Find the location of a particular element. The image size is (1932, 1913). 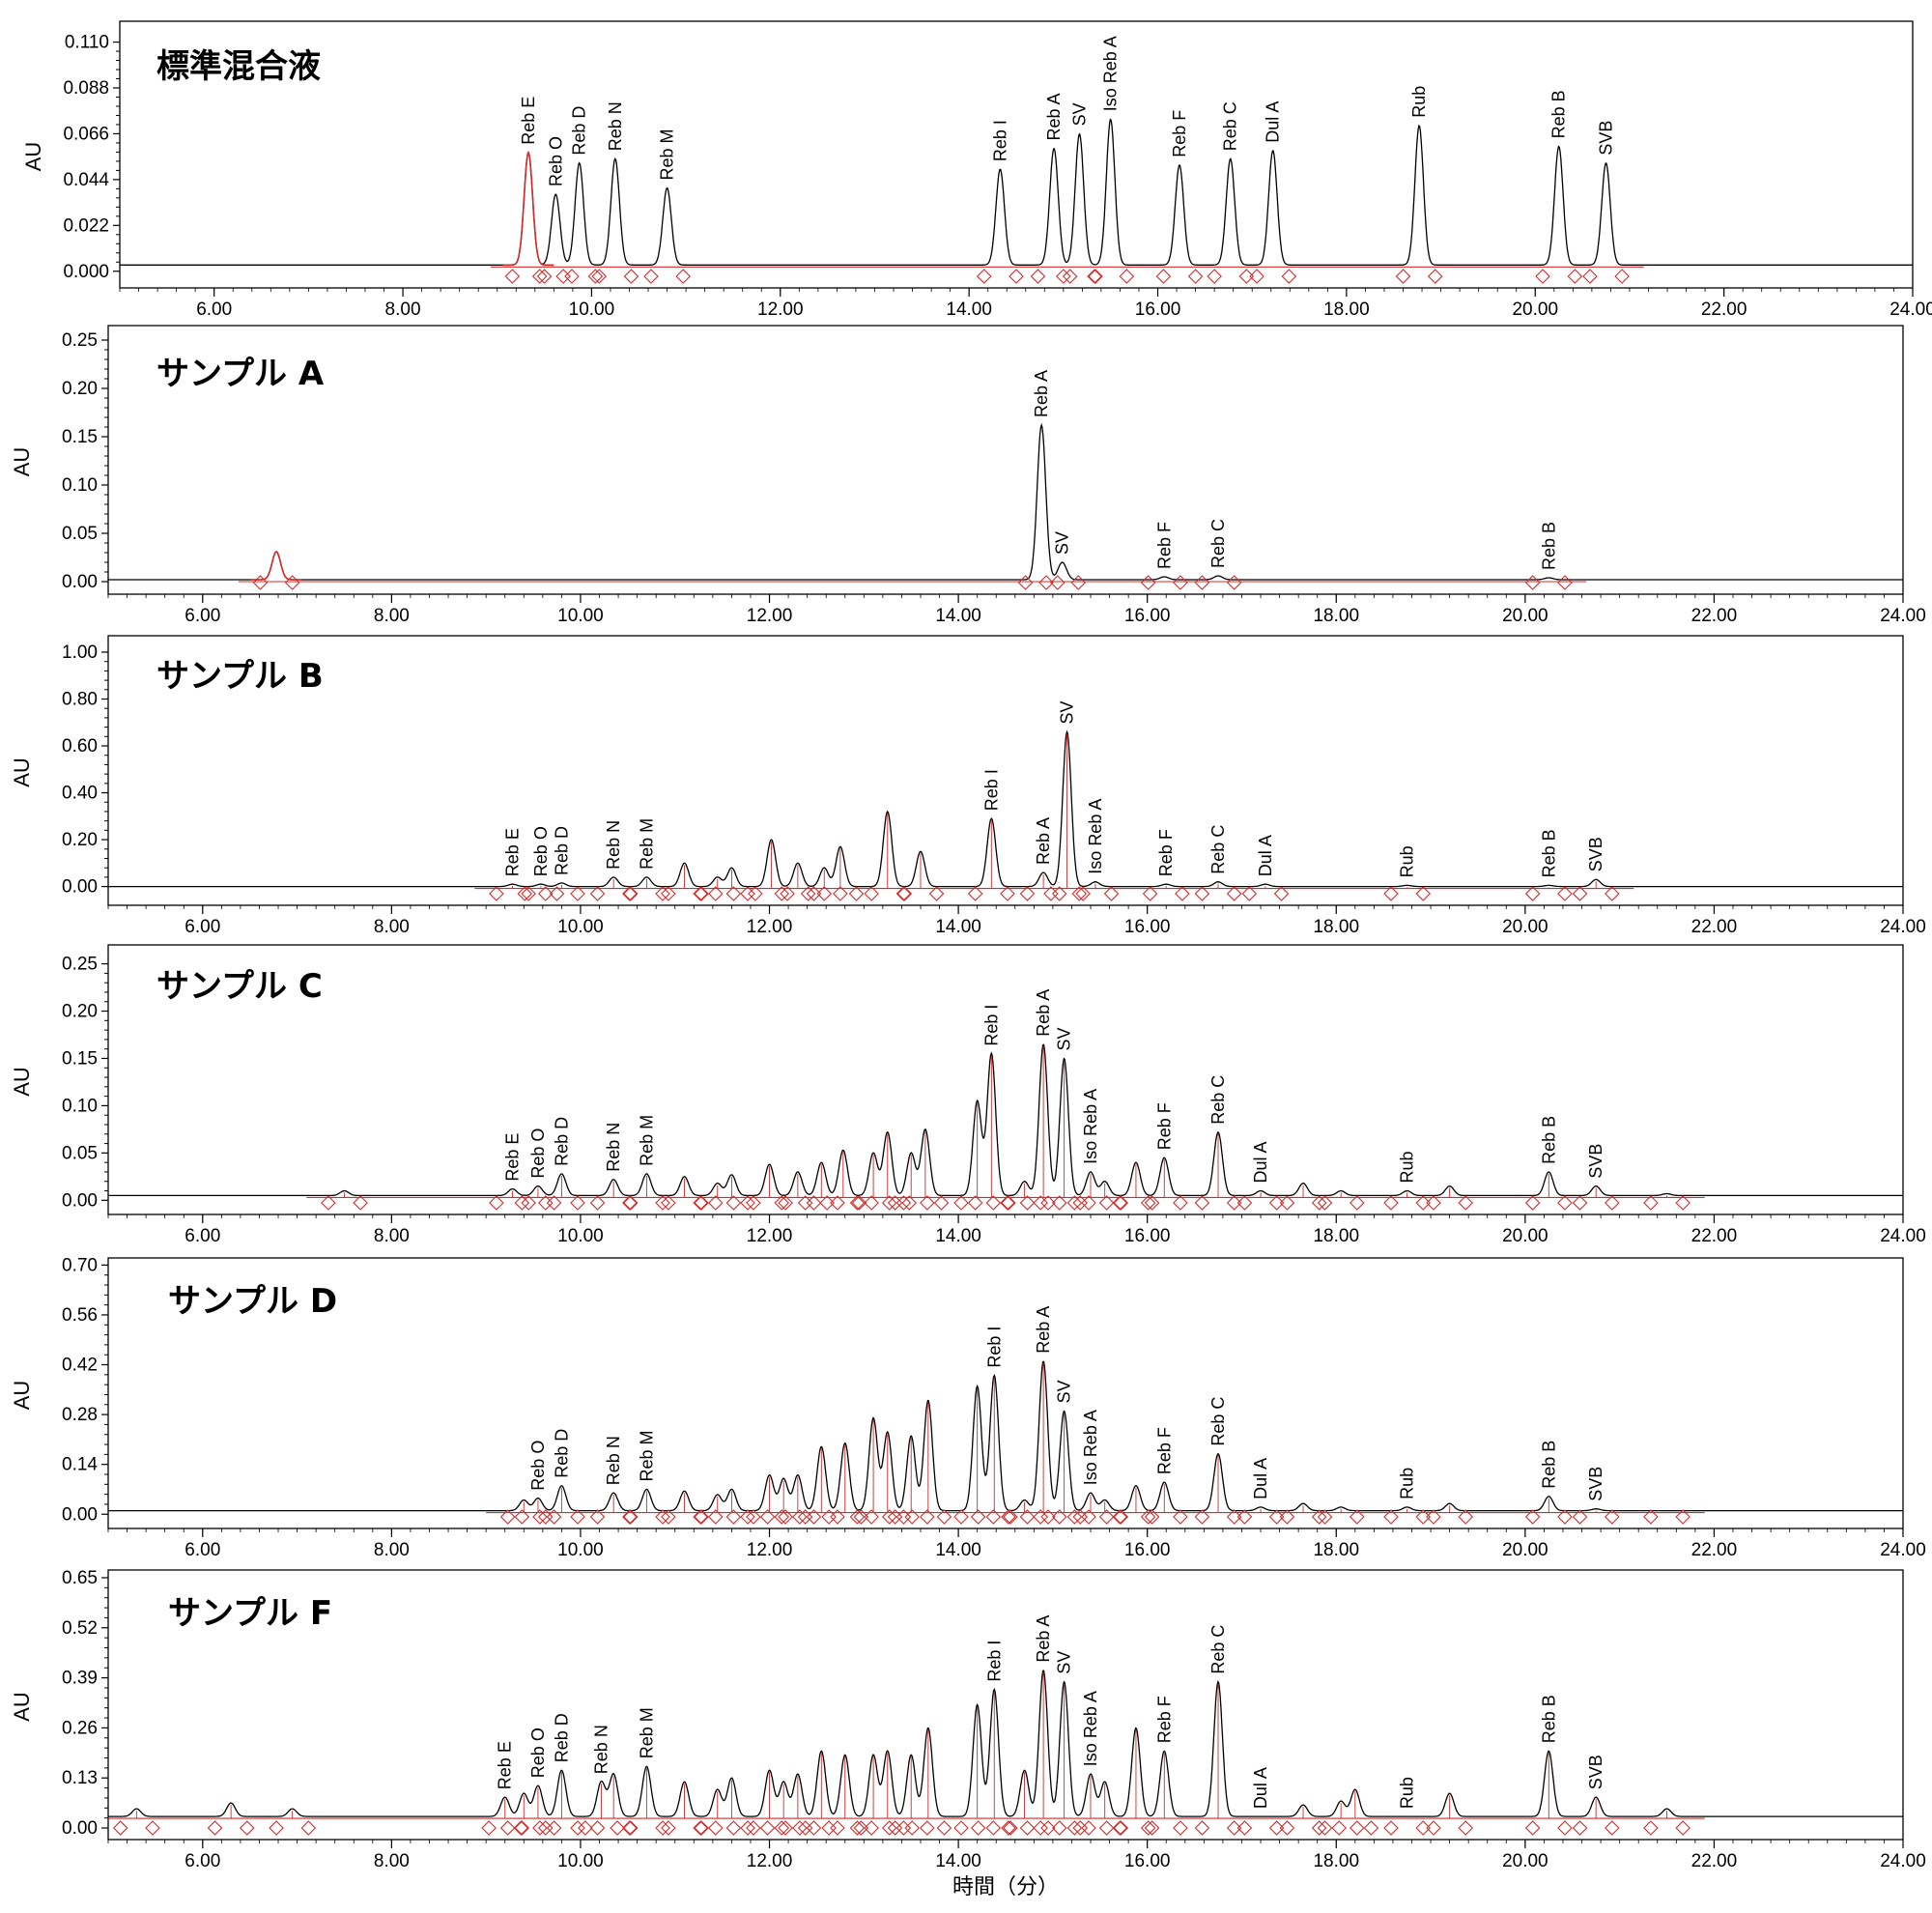

y-tick-label: 0.26 is located at coordinates (80, 1728).